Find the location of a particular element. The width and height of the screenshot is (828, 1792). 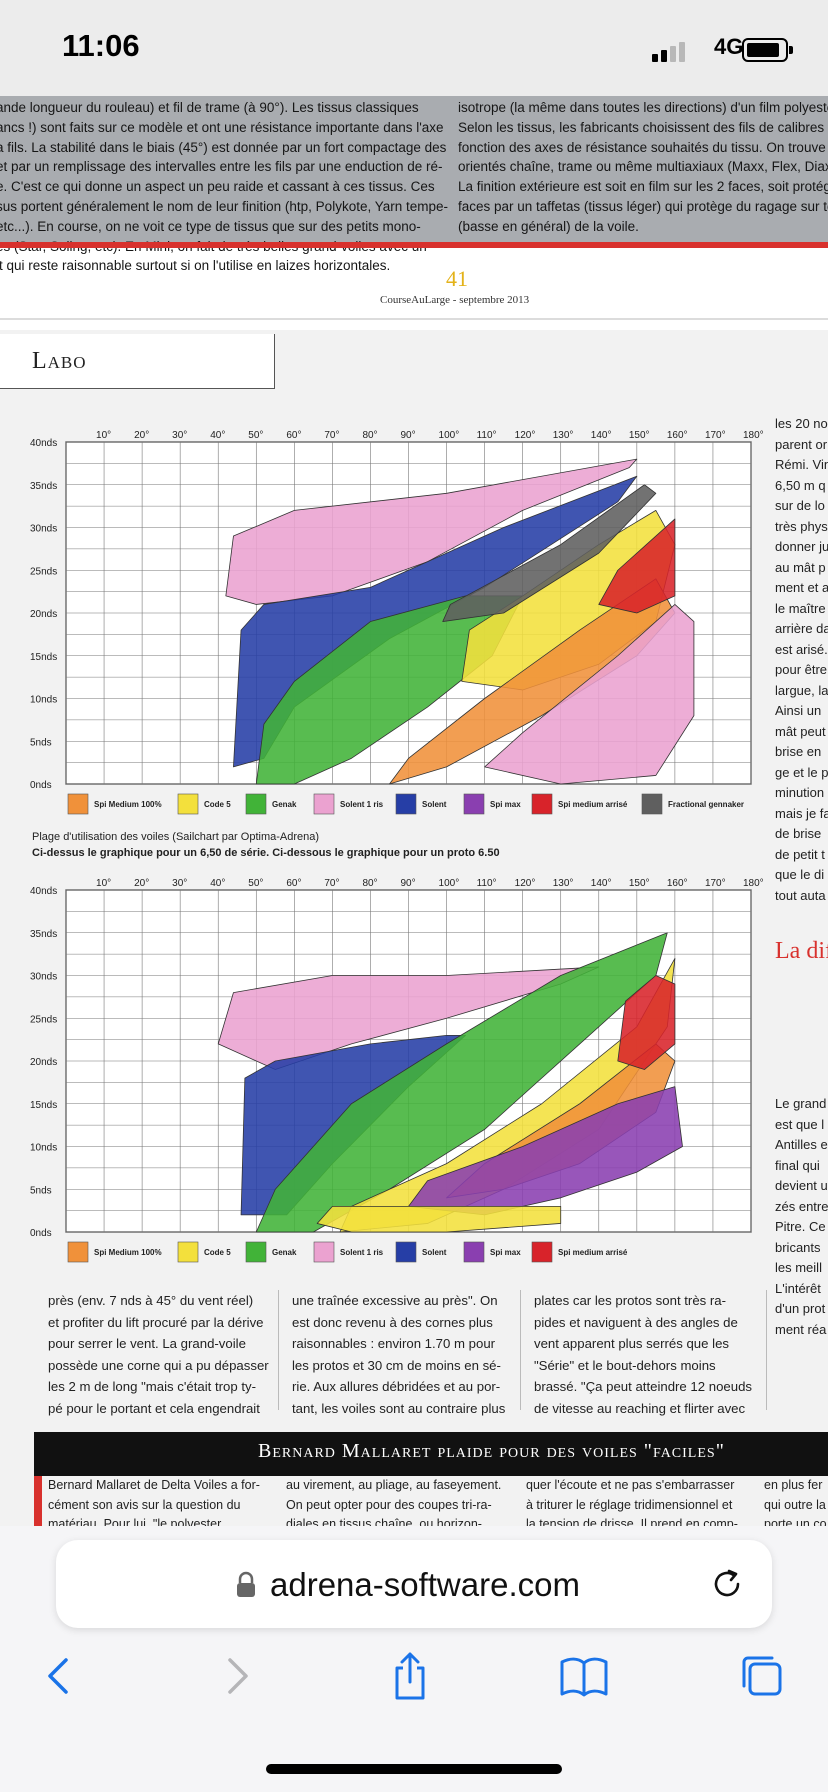

text-line: au mât p is located at coordinates (800, 567).